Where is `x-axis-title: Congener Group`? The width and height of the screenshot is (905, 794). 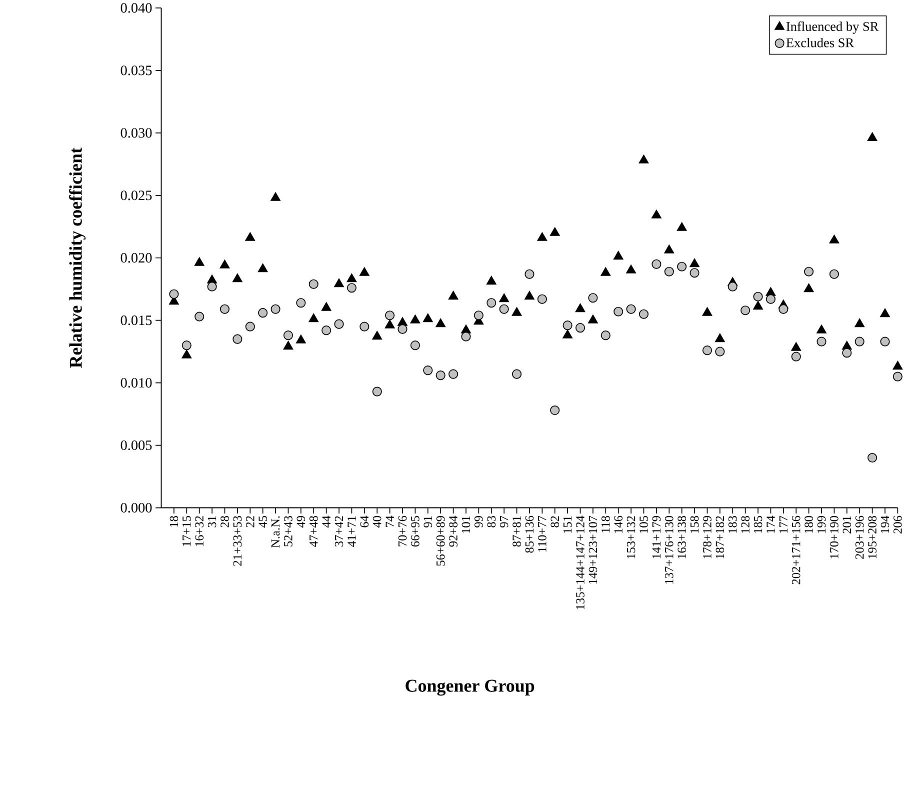
x-axis-title: Congener Group is located at coordinates (470, 688).